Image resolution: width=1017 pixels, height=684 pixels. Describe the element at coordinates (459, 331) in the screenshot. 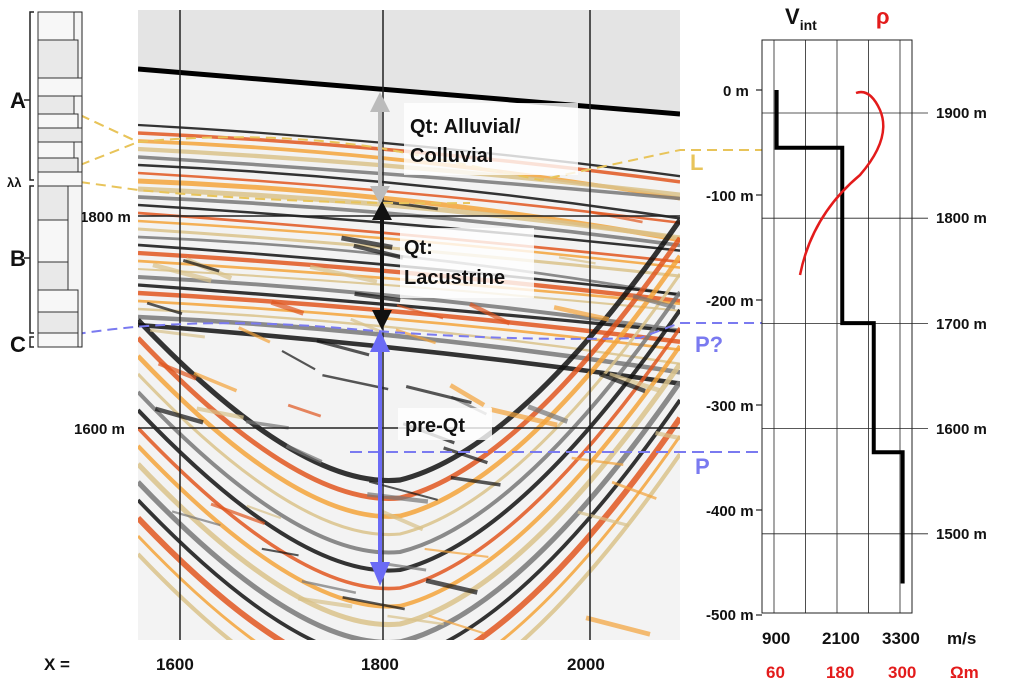

I see `horizon-p-question-line` at that location.